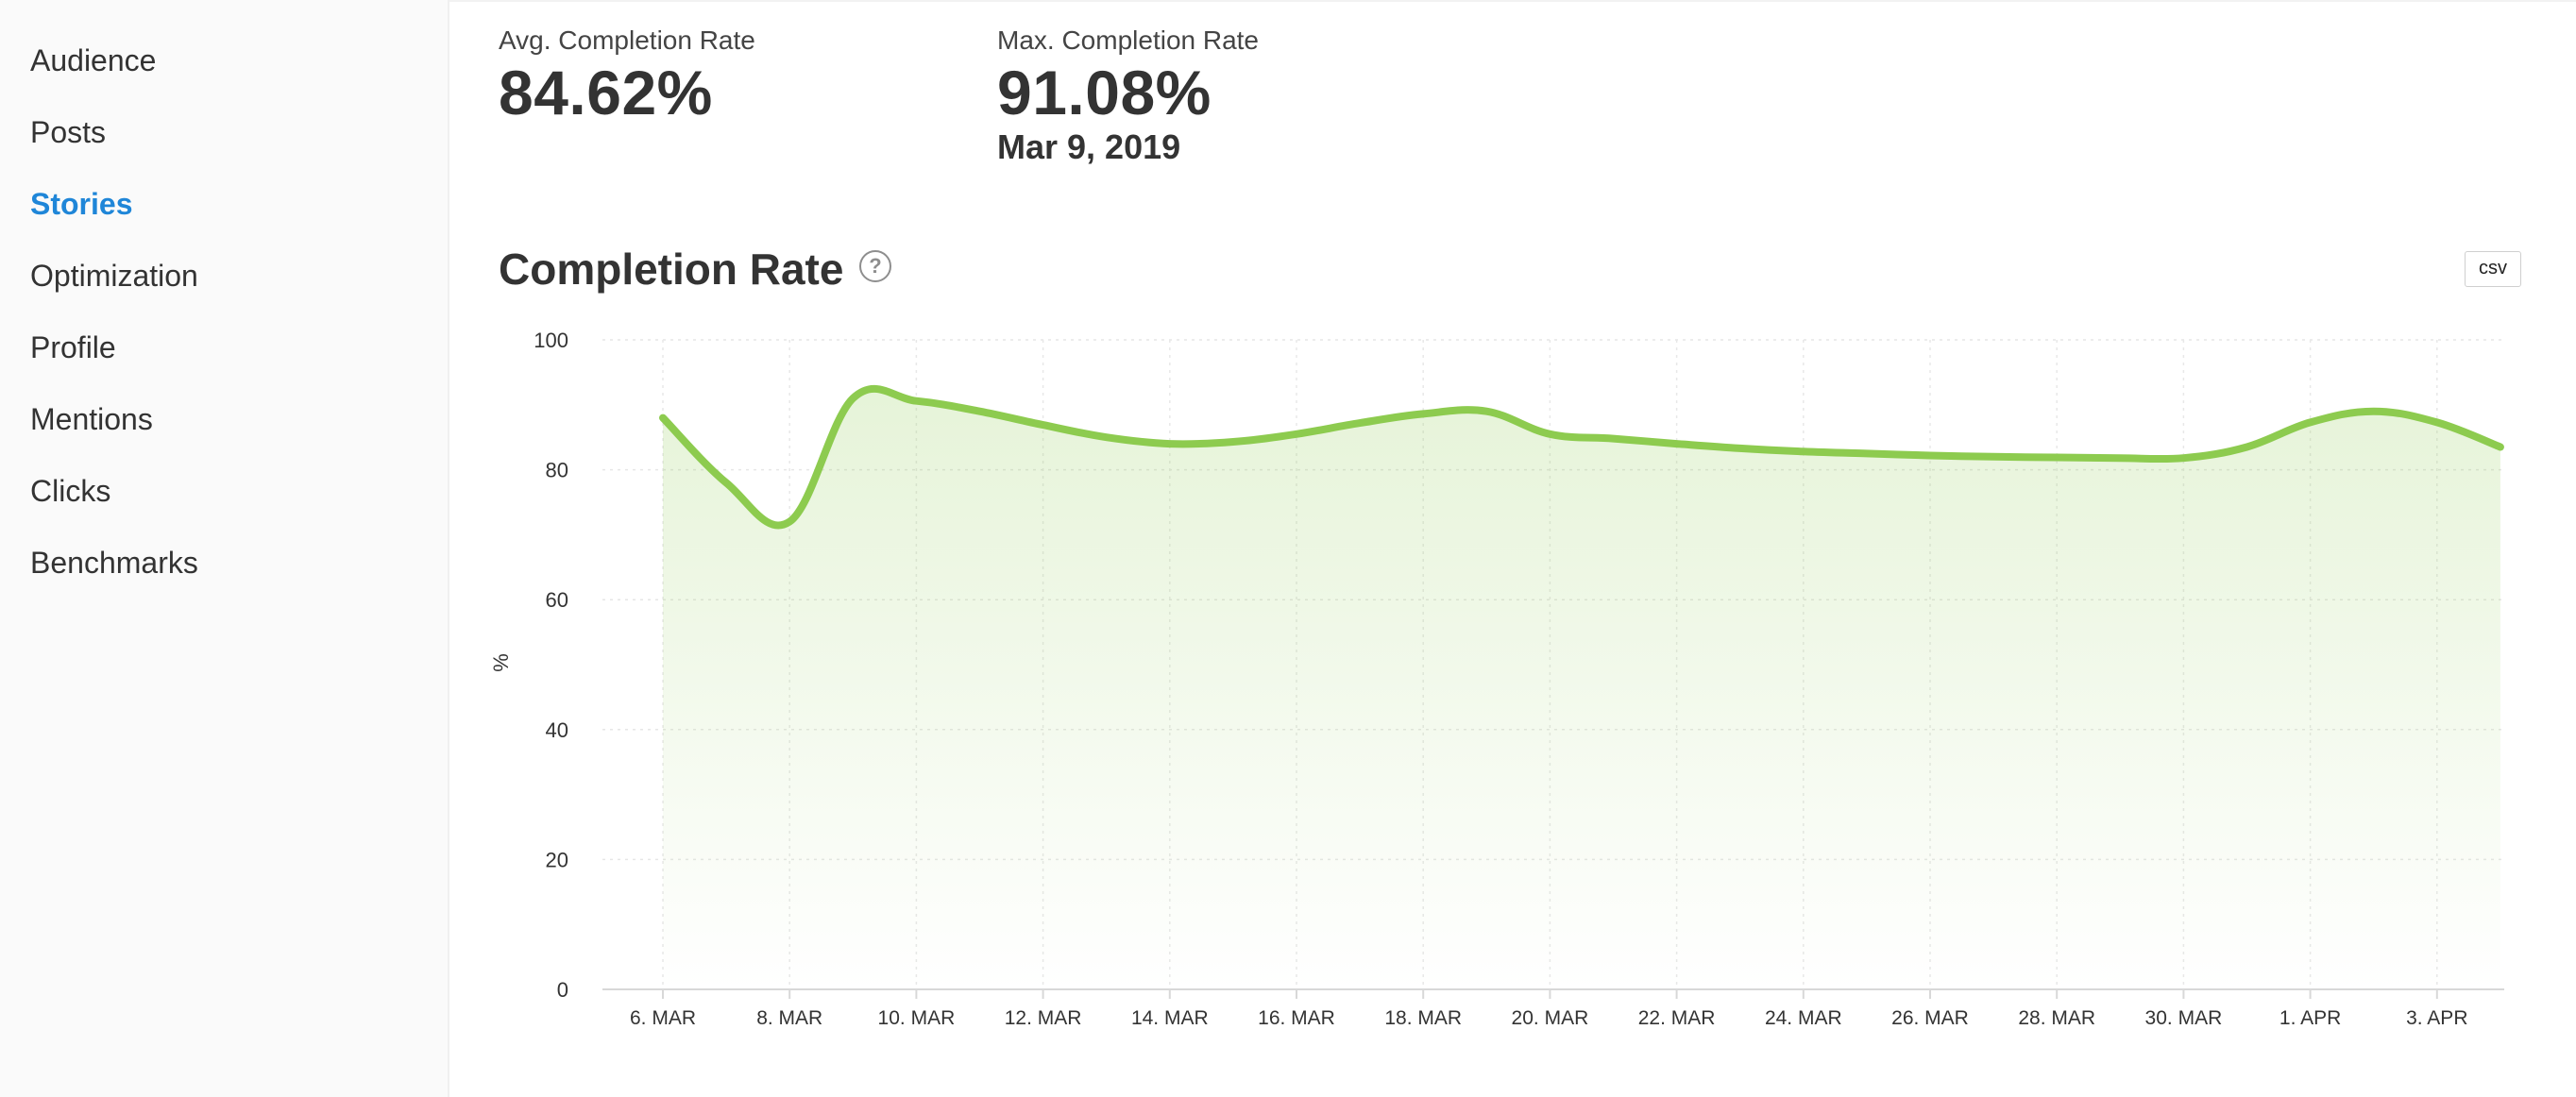 Image resolution: width=2576 pixels, height=1097 pixels. Describe the element at coordinates (875, 266) in the screenshot. I see `question-circle-icon: ?` at that location.